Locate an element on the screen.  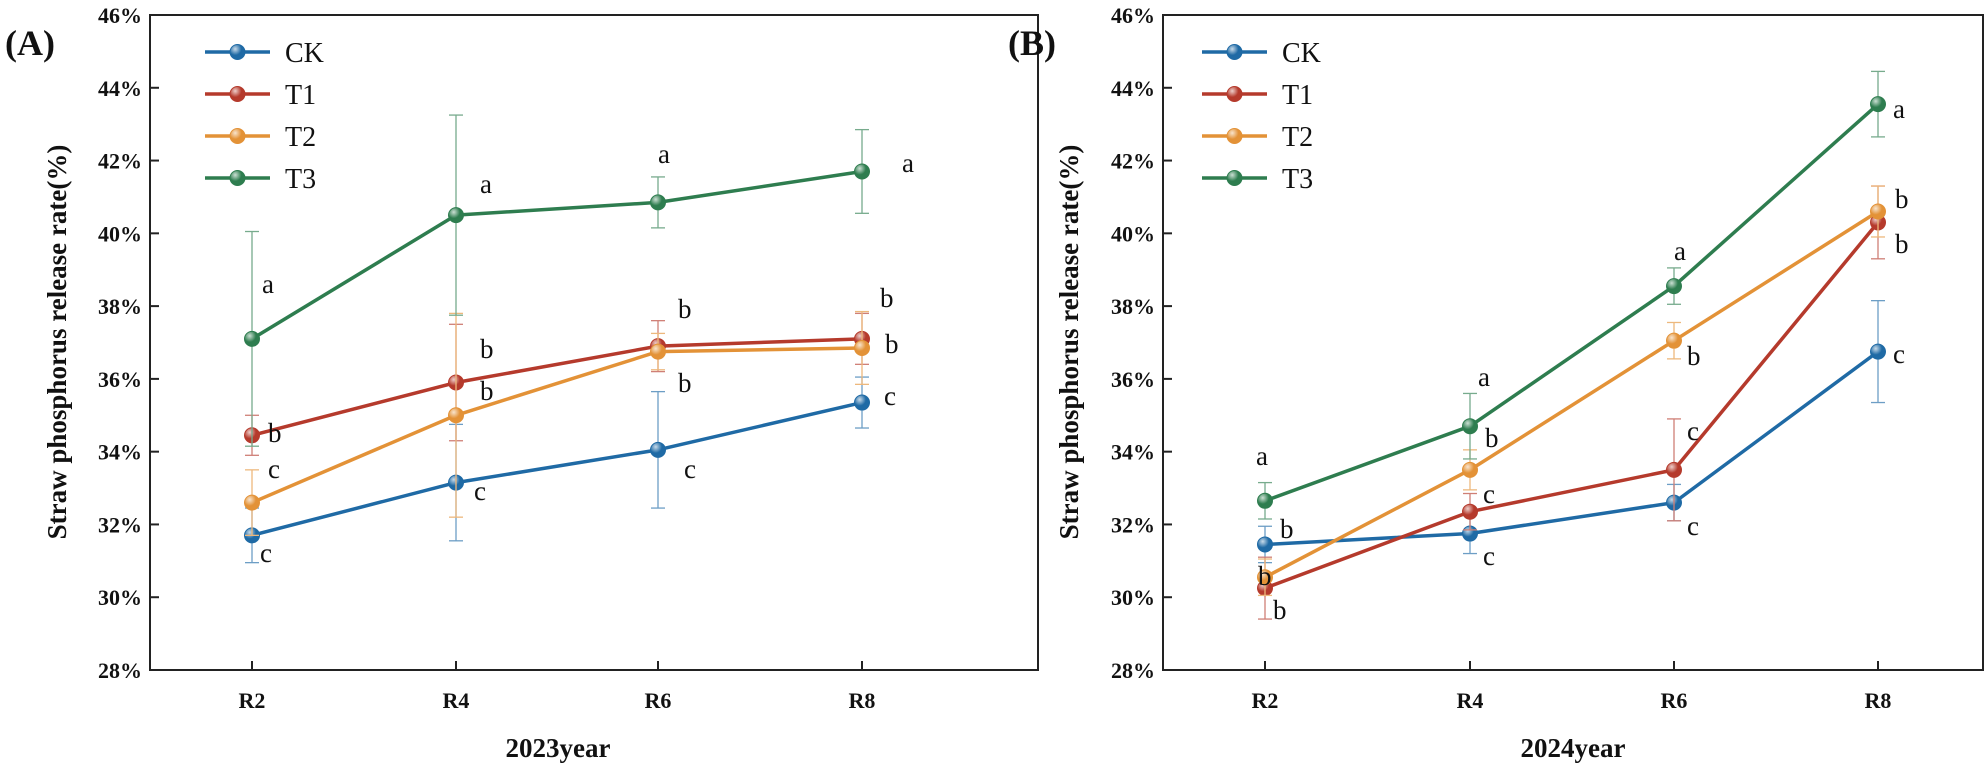
x-tick-label: R8 is located at coordinates (1878, 700).